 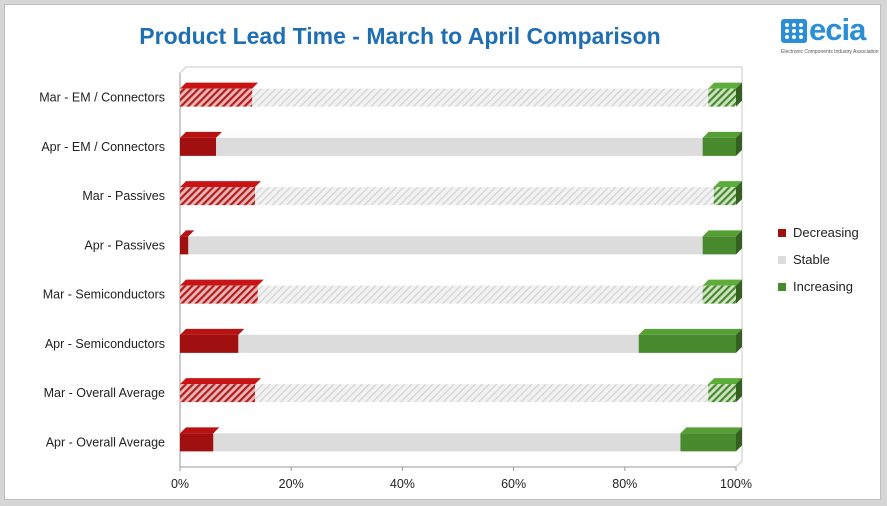 What do you see at coordinates (782, 286) in the screenshot?
I see `legend-swatch-increasing` at bounding box center [782, 286].